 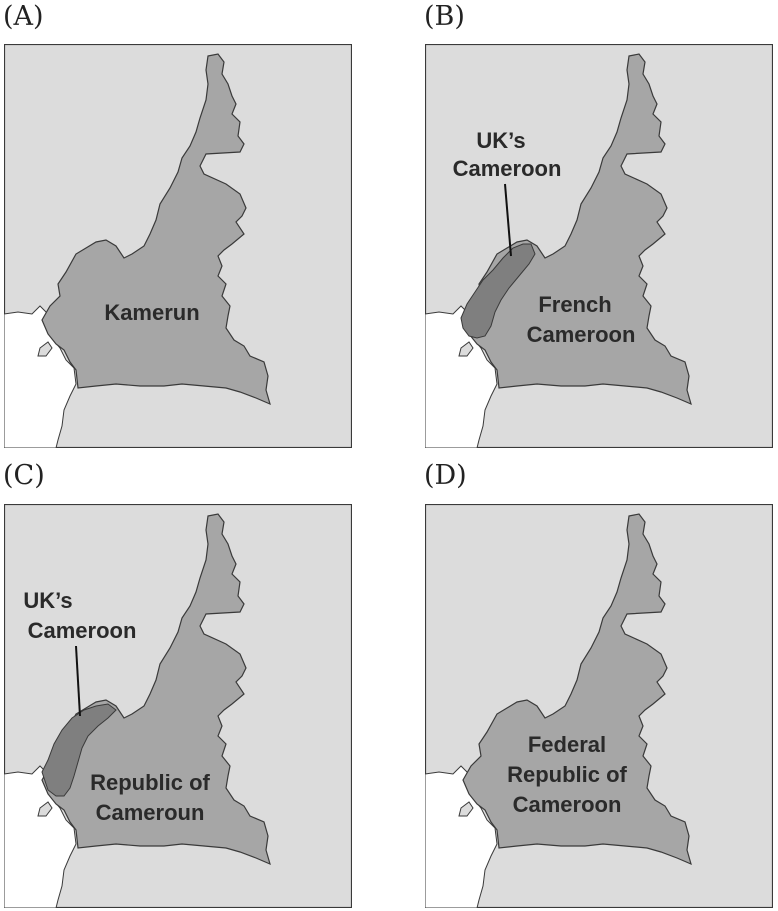 I want to click on map-label-republic-1: Republic of, so click(x=150, y=782).